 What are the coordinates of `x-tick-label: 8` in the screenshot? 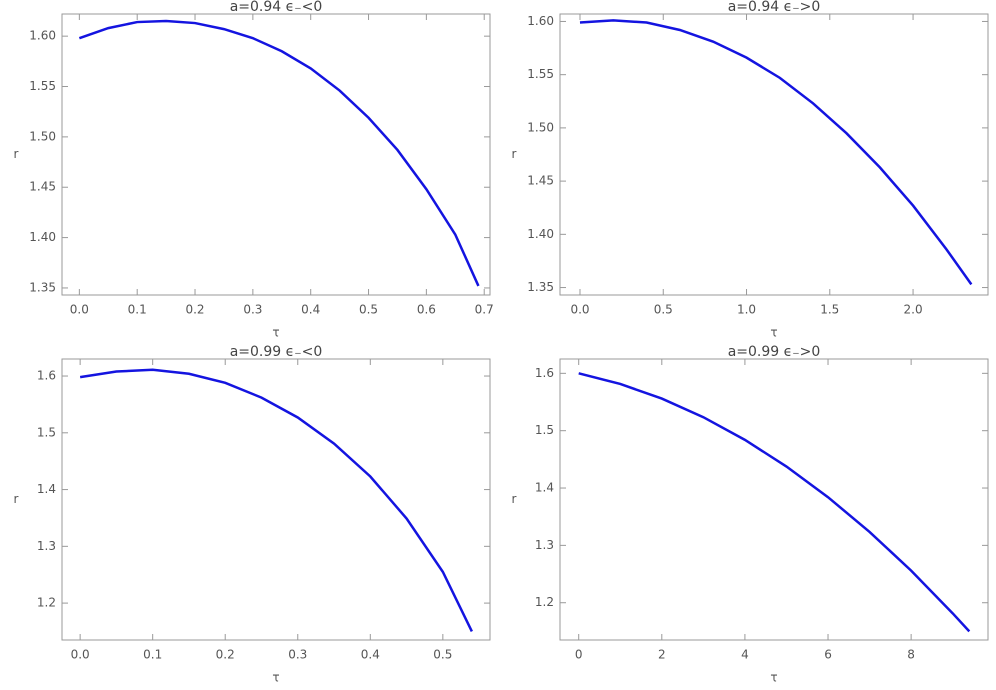 It's located at (911, 655).